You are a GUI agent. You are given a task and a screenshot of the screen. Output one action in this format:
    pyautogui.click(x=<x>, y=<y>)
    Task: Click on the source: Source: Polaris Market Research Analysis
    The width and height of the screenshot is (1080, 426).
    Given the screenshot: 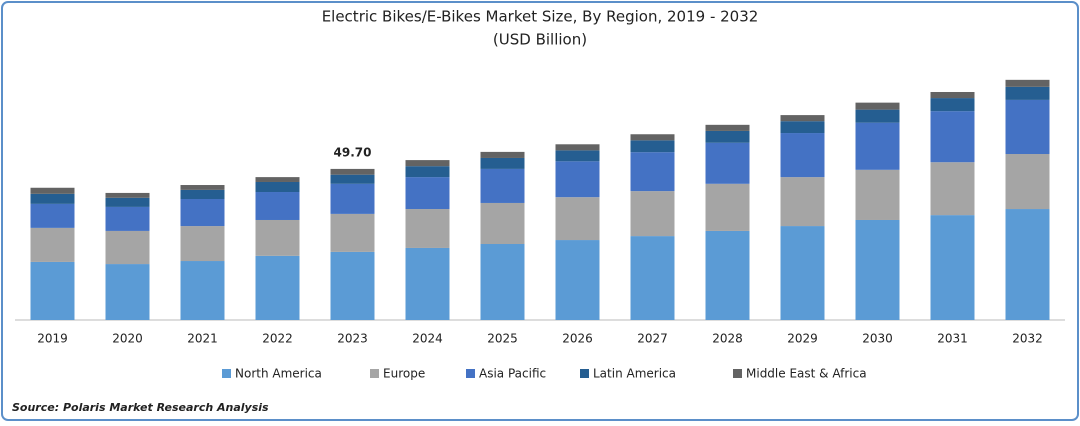 What is the action you would take?
    pyautogui.click(x=140, y=407)
    